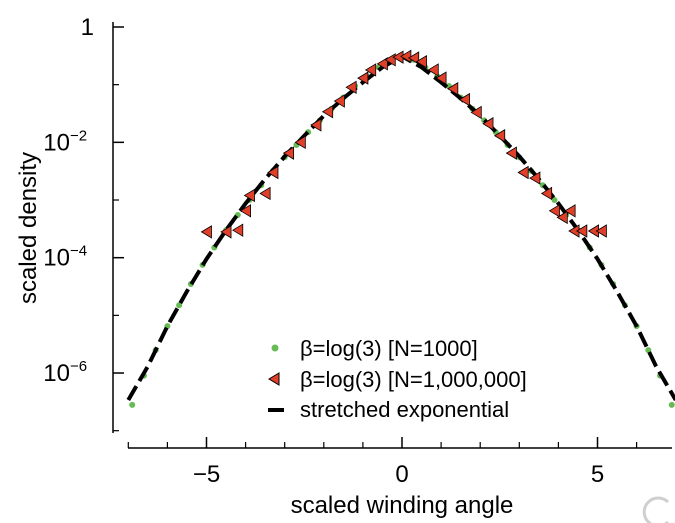 The width and height of the screenshot is (675, 523). What do you see at coordinates (597, 474) in the screenshot?
I see `x-tick-label: 5` at bounding box center [597, 474].